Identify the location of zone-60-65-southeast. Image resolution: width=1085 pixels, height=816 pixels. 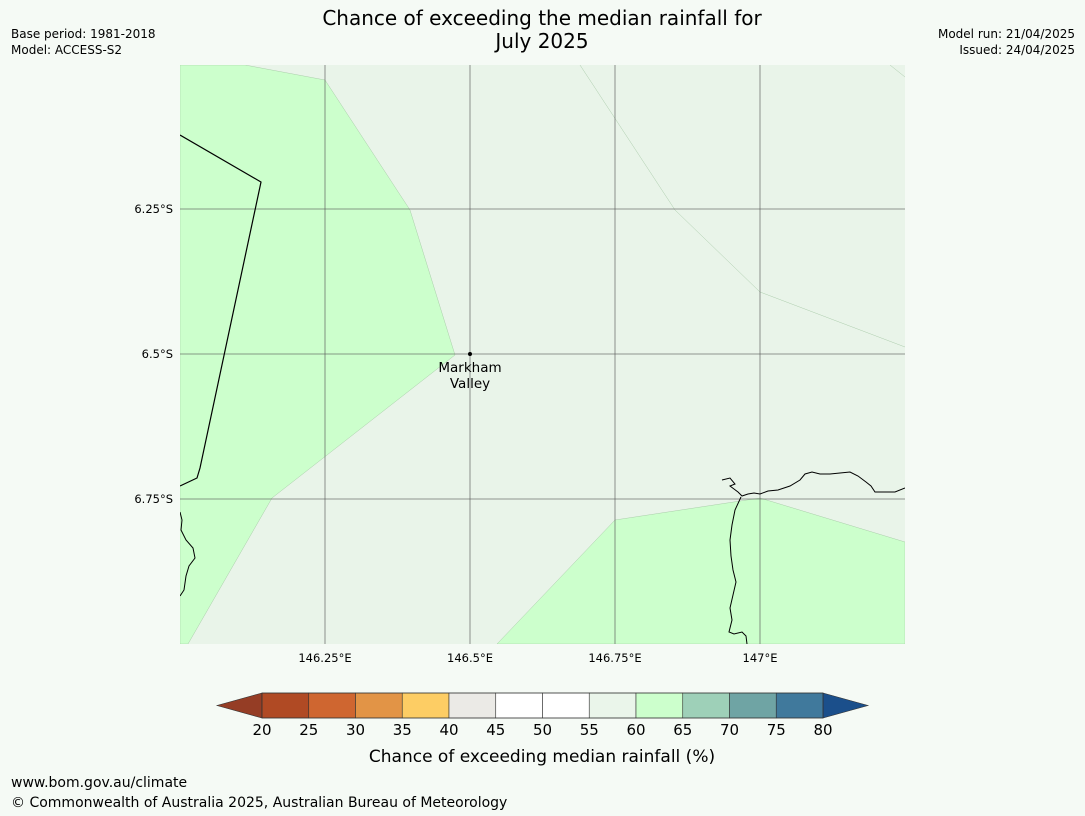
(700, 570).